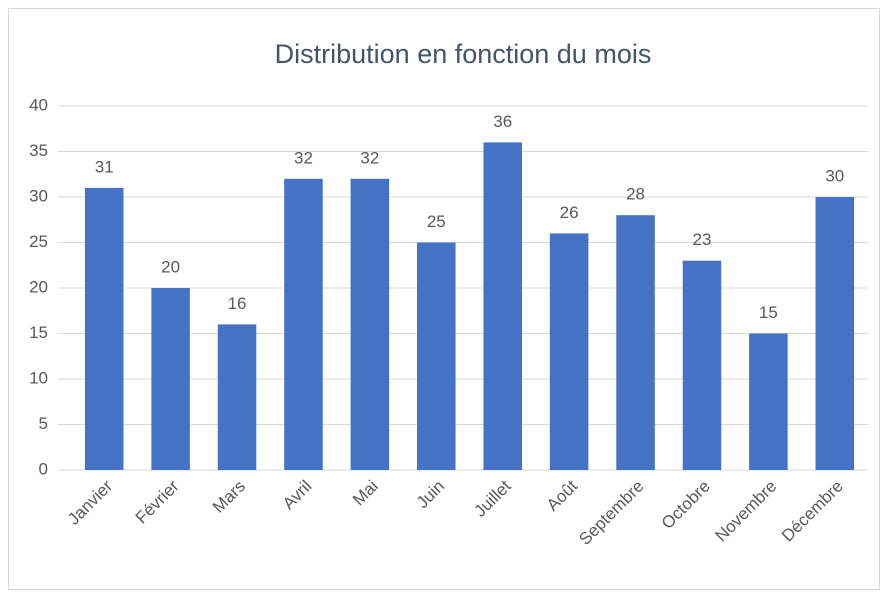 The height and width of the screenshot is (597, 885). I want to click on y-tick-label: 25, so click(38, 241).